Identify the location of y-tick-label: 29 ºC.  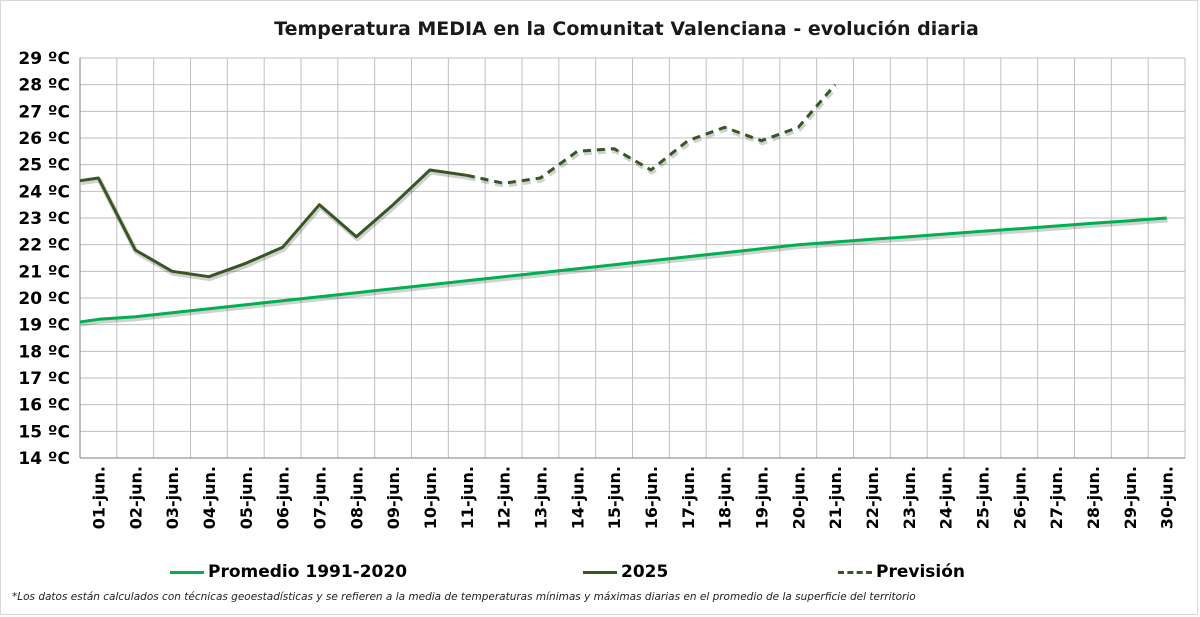
(44, 59).